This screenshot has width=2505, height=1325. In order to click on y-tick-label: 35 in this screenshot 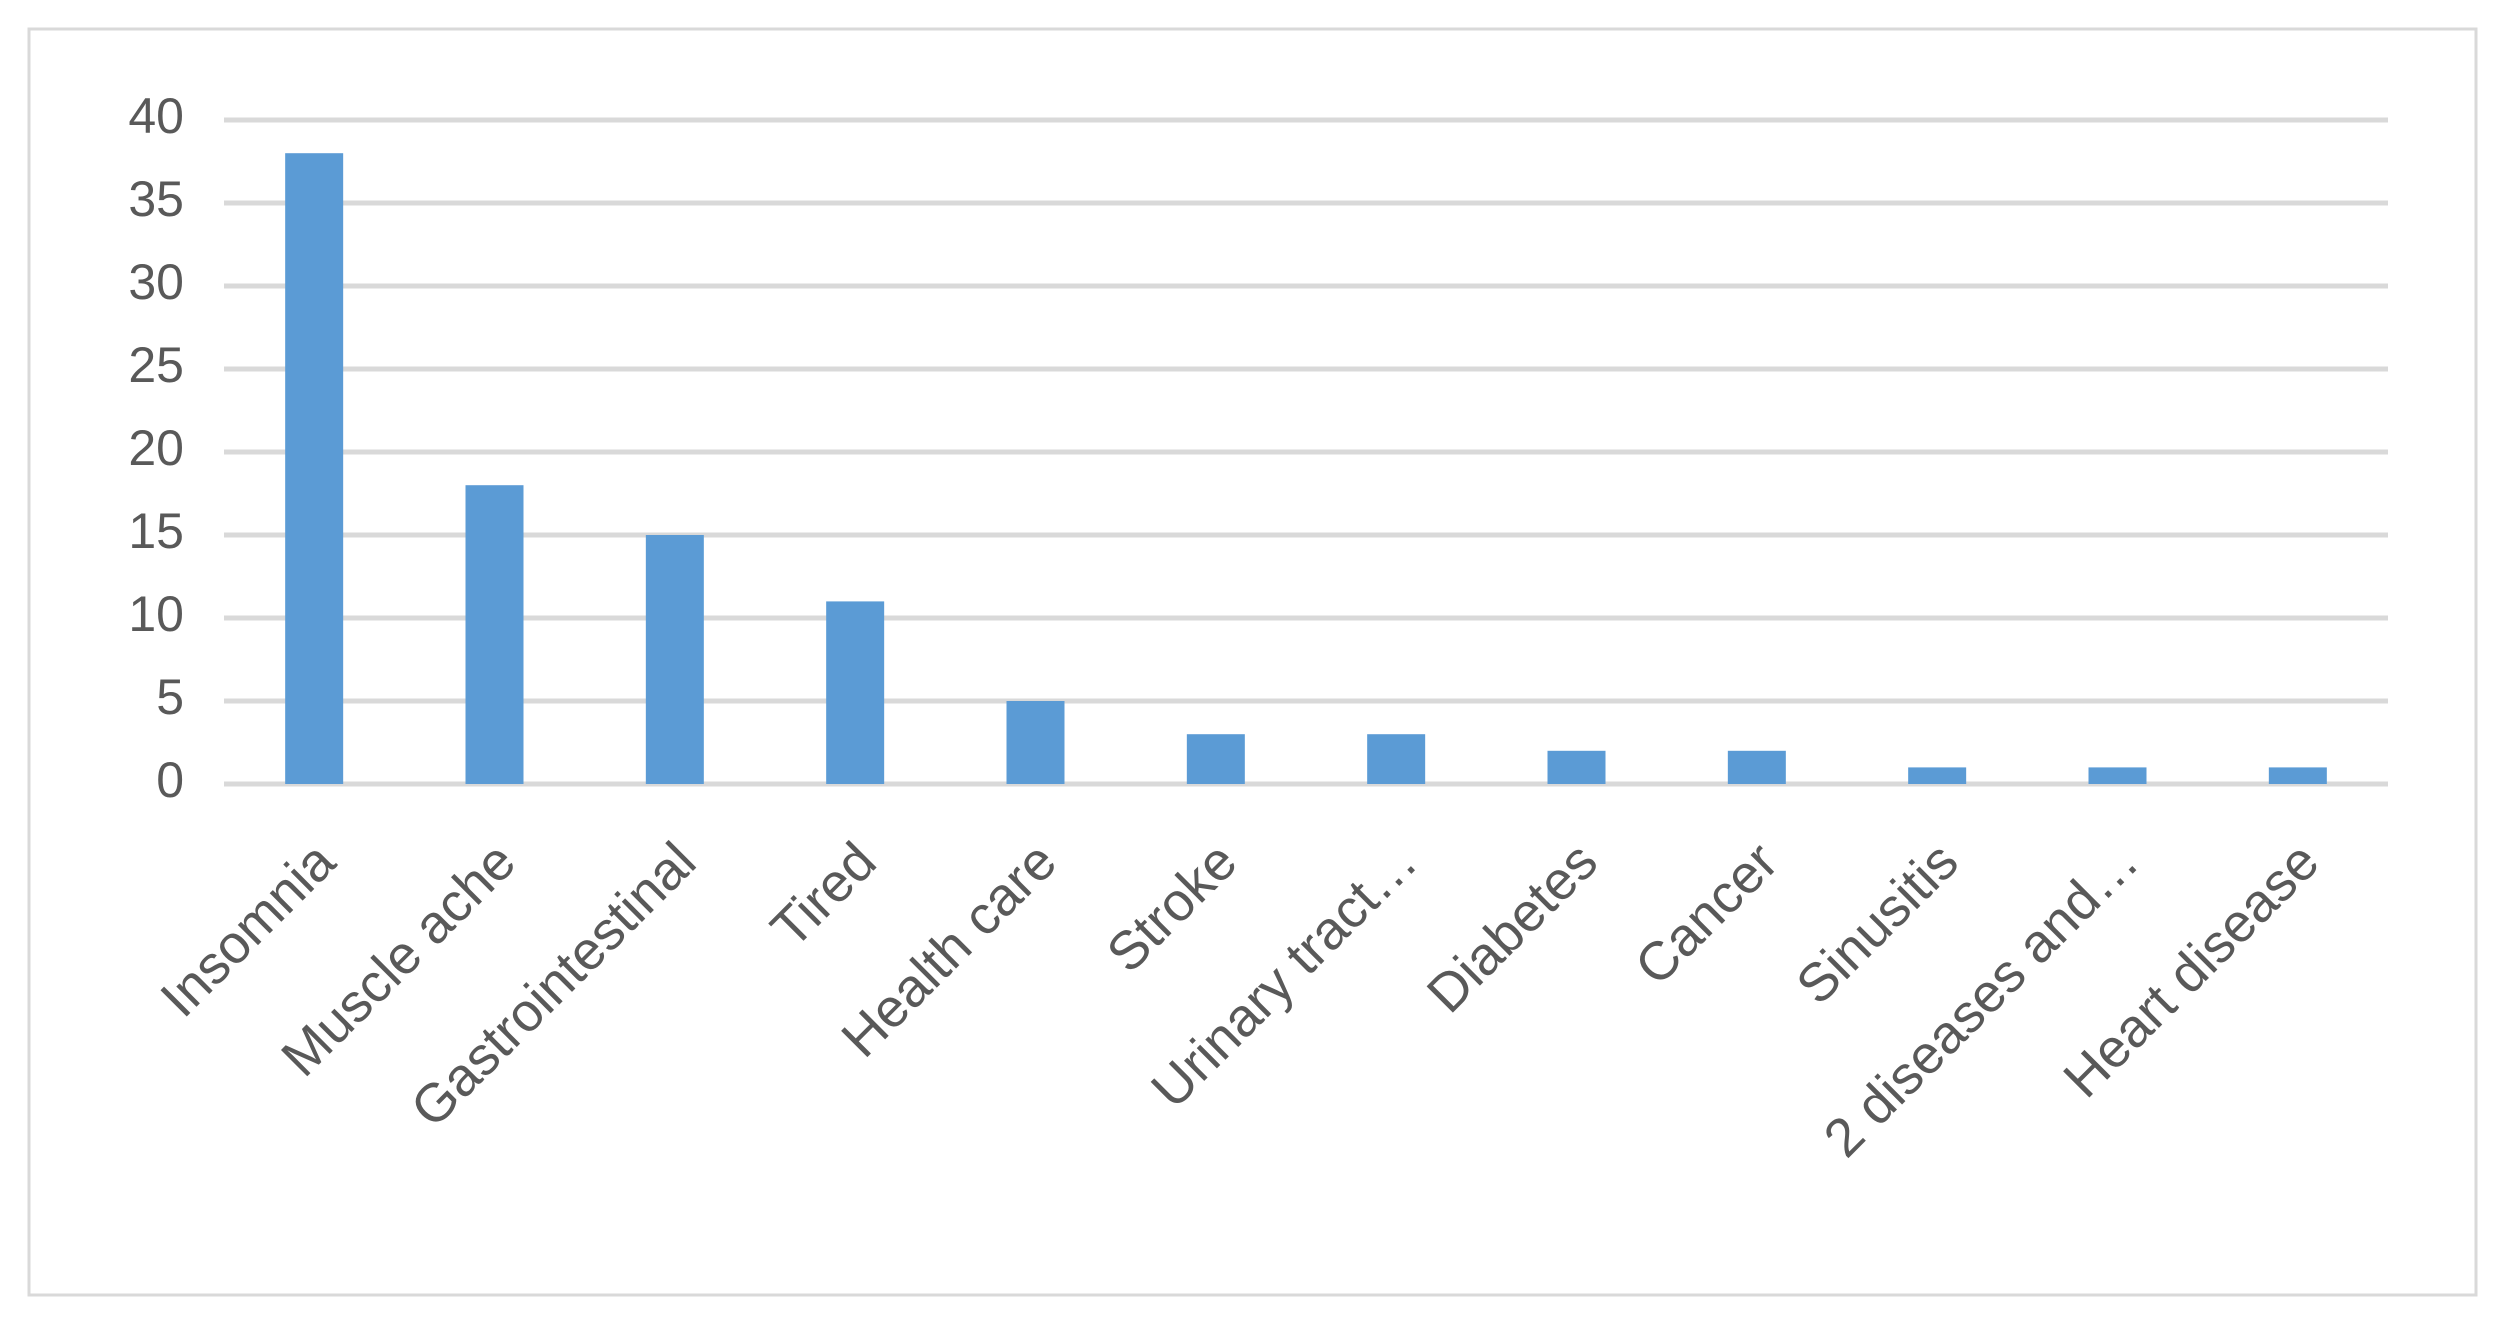, I will do `click(156, 199)`.